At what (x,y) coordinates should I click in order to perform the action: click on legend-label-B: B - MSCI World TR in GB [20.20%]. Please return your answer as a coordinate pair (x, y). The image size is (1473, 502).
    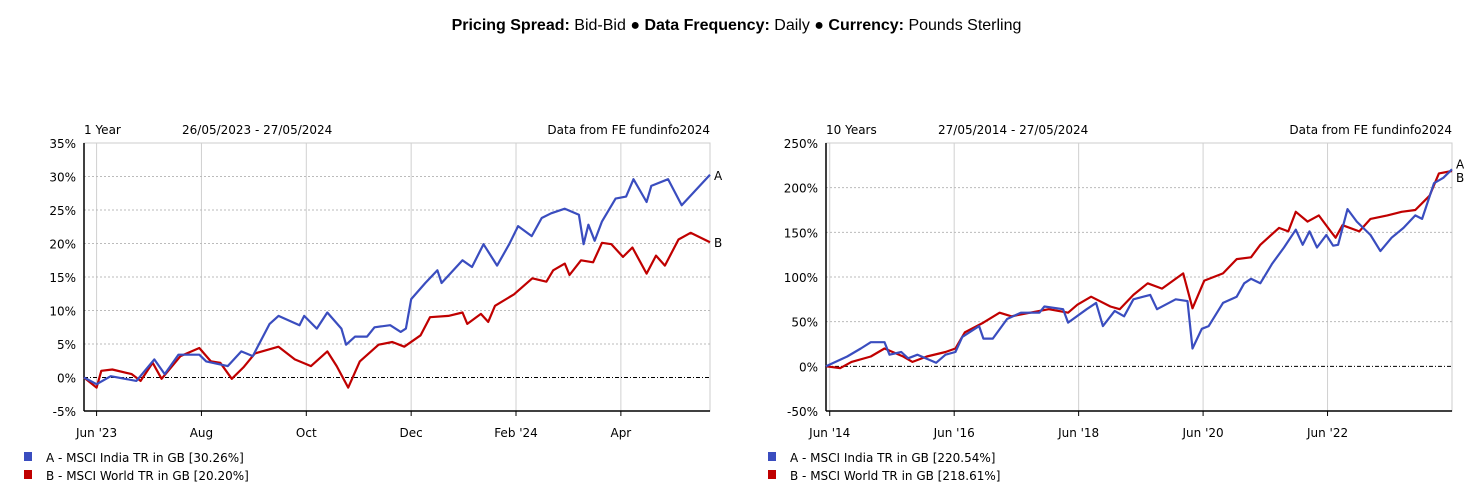
    Looking at the image, I should click on (147, 476).